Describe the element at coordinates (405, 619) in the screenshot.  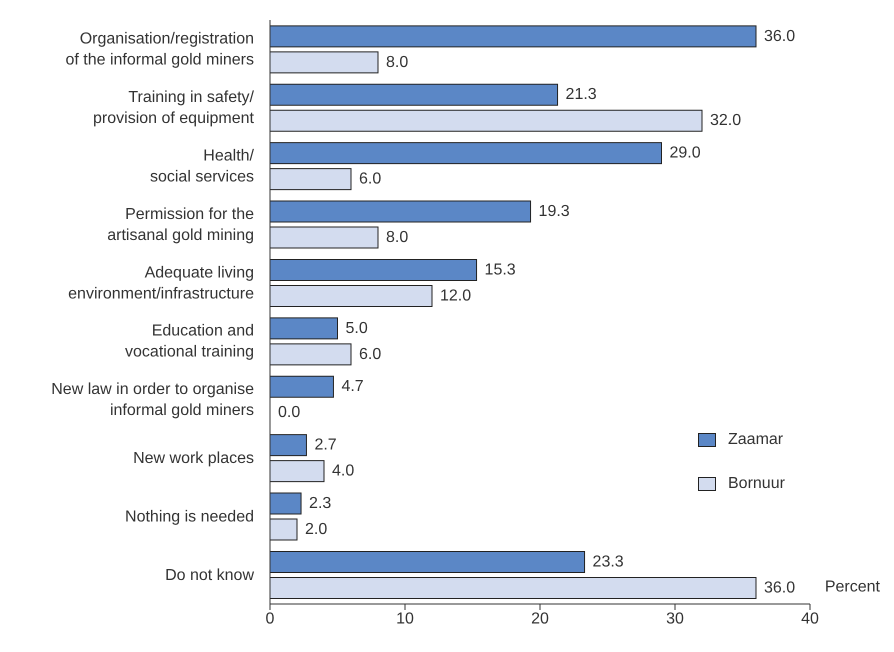
I see `x-tick-label: 10` at that location.